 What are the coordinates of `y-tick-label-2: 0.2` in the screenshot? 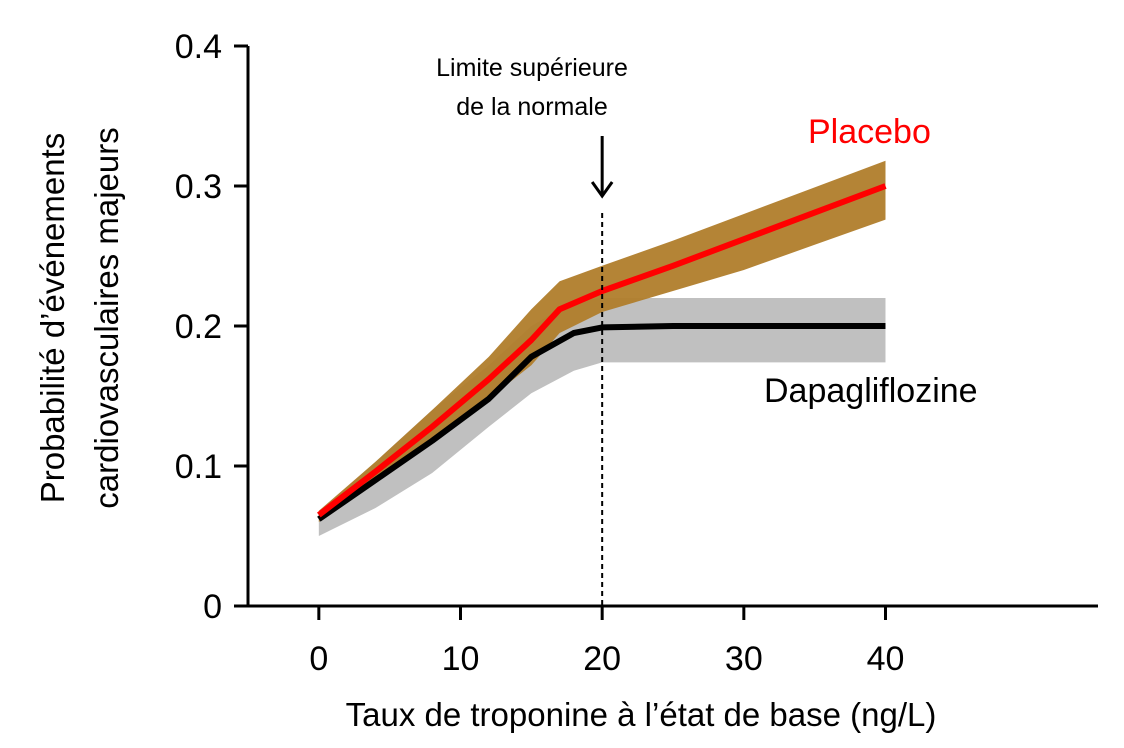 It's located at (198, 327).